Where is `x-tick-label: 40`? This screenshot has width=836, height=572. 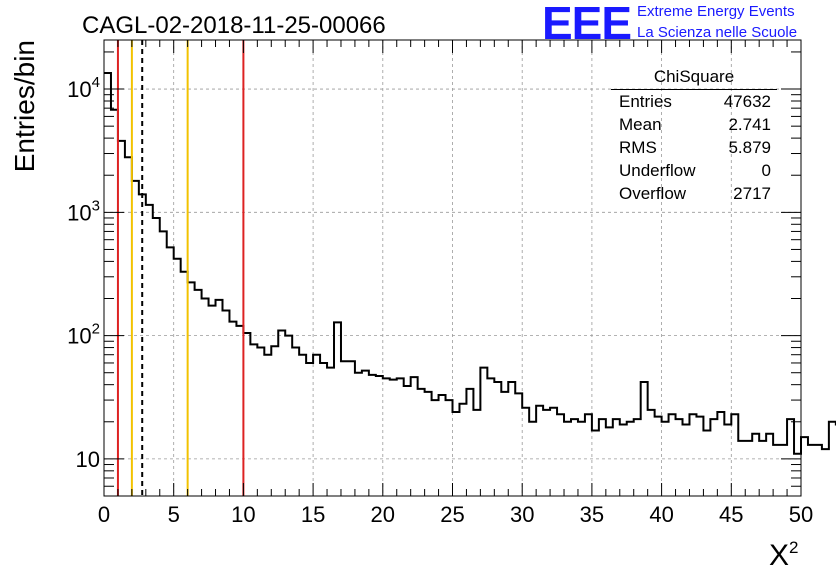
x-tick-label: 40 is located at coordinates (661, 514).